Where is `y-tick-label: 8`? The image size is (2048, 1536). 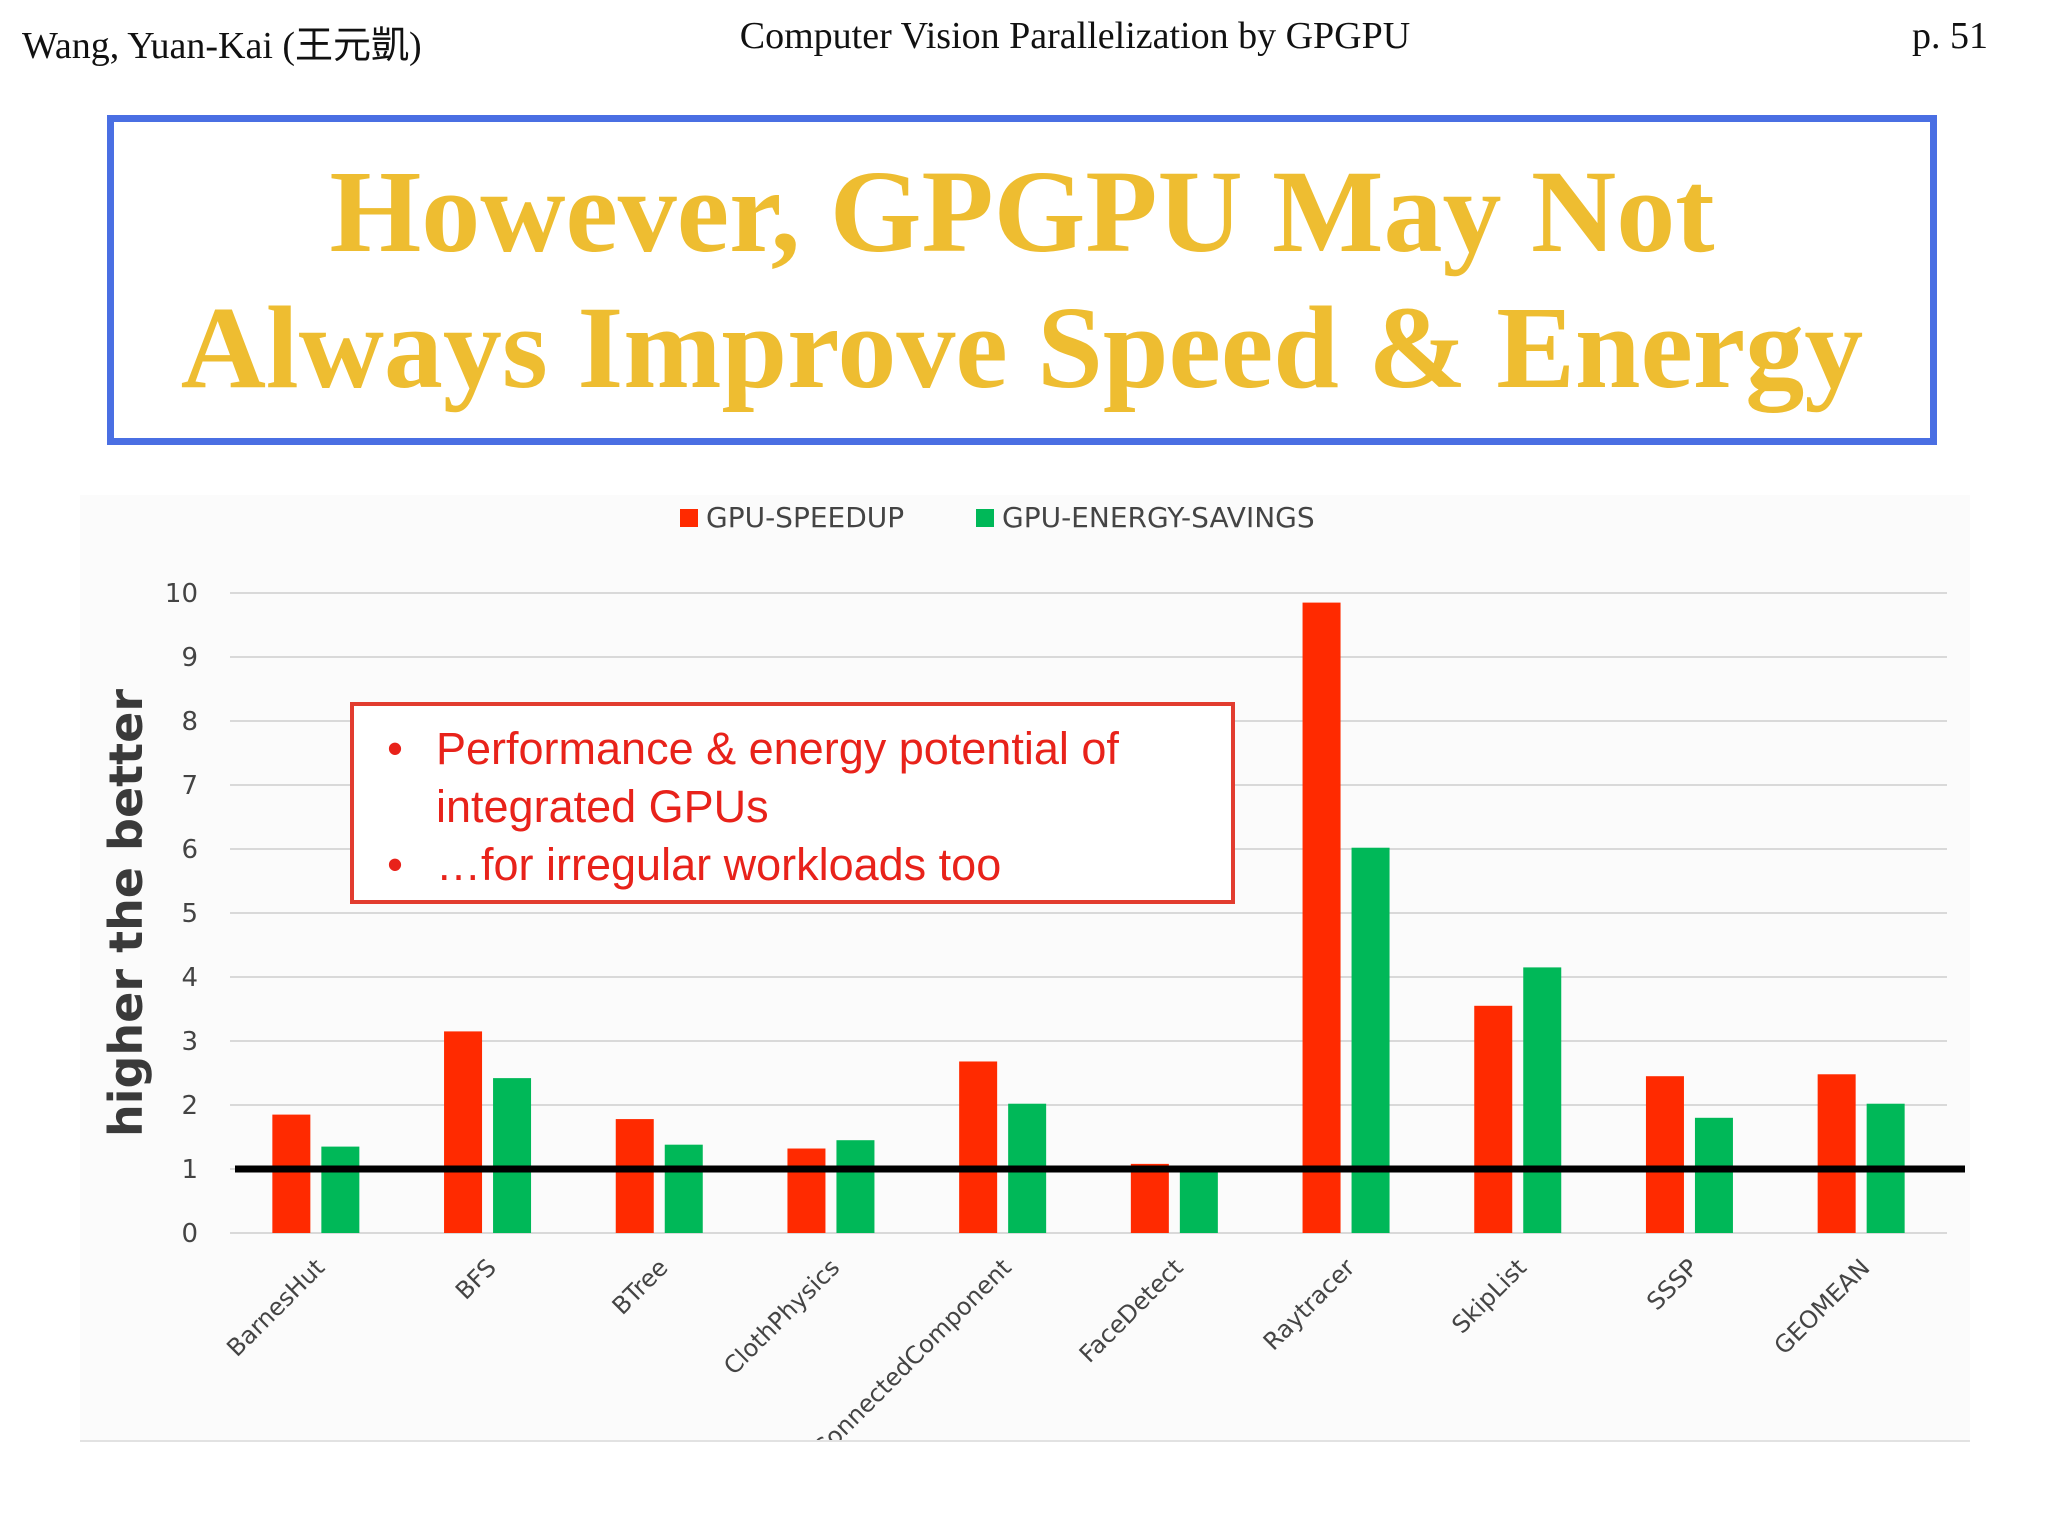 y-tick-label: 8 is located at coordinates (189, 722).